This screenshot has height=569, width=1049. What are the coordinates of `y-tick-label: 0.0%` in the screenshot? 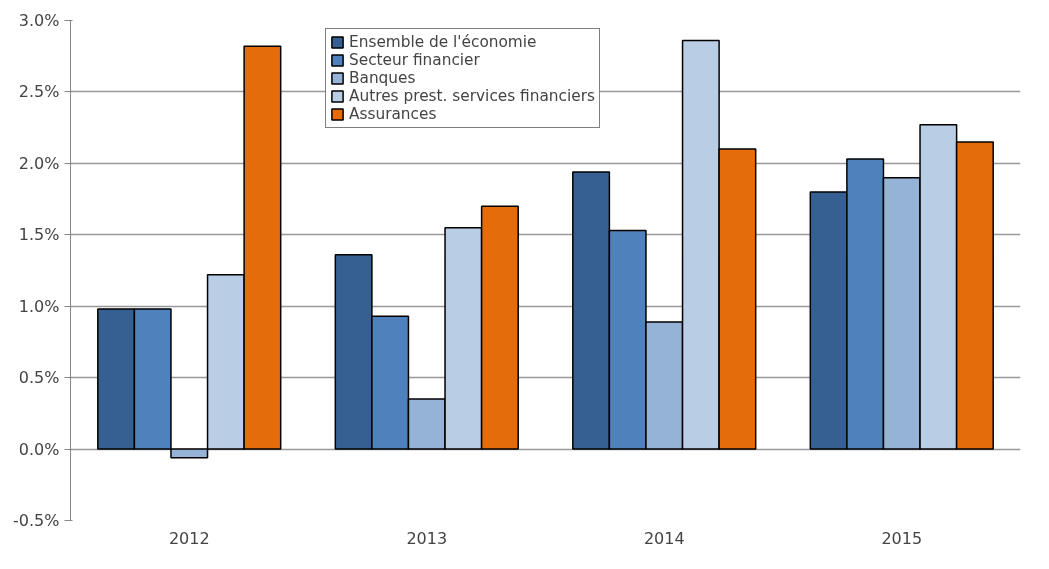 It's located at (39, 449).